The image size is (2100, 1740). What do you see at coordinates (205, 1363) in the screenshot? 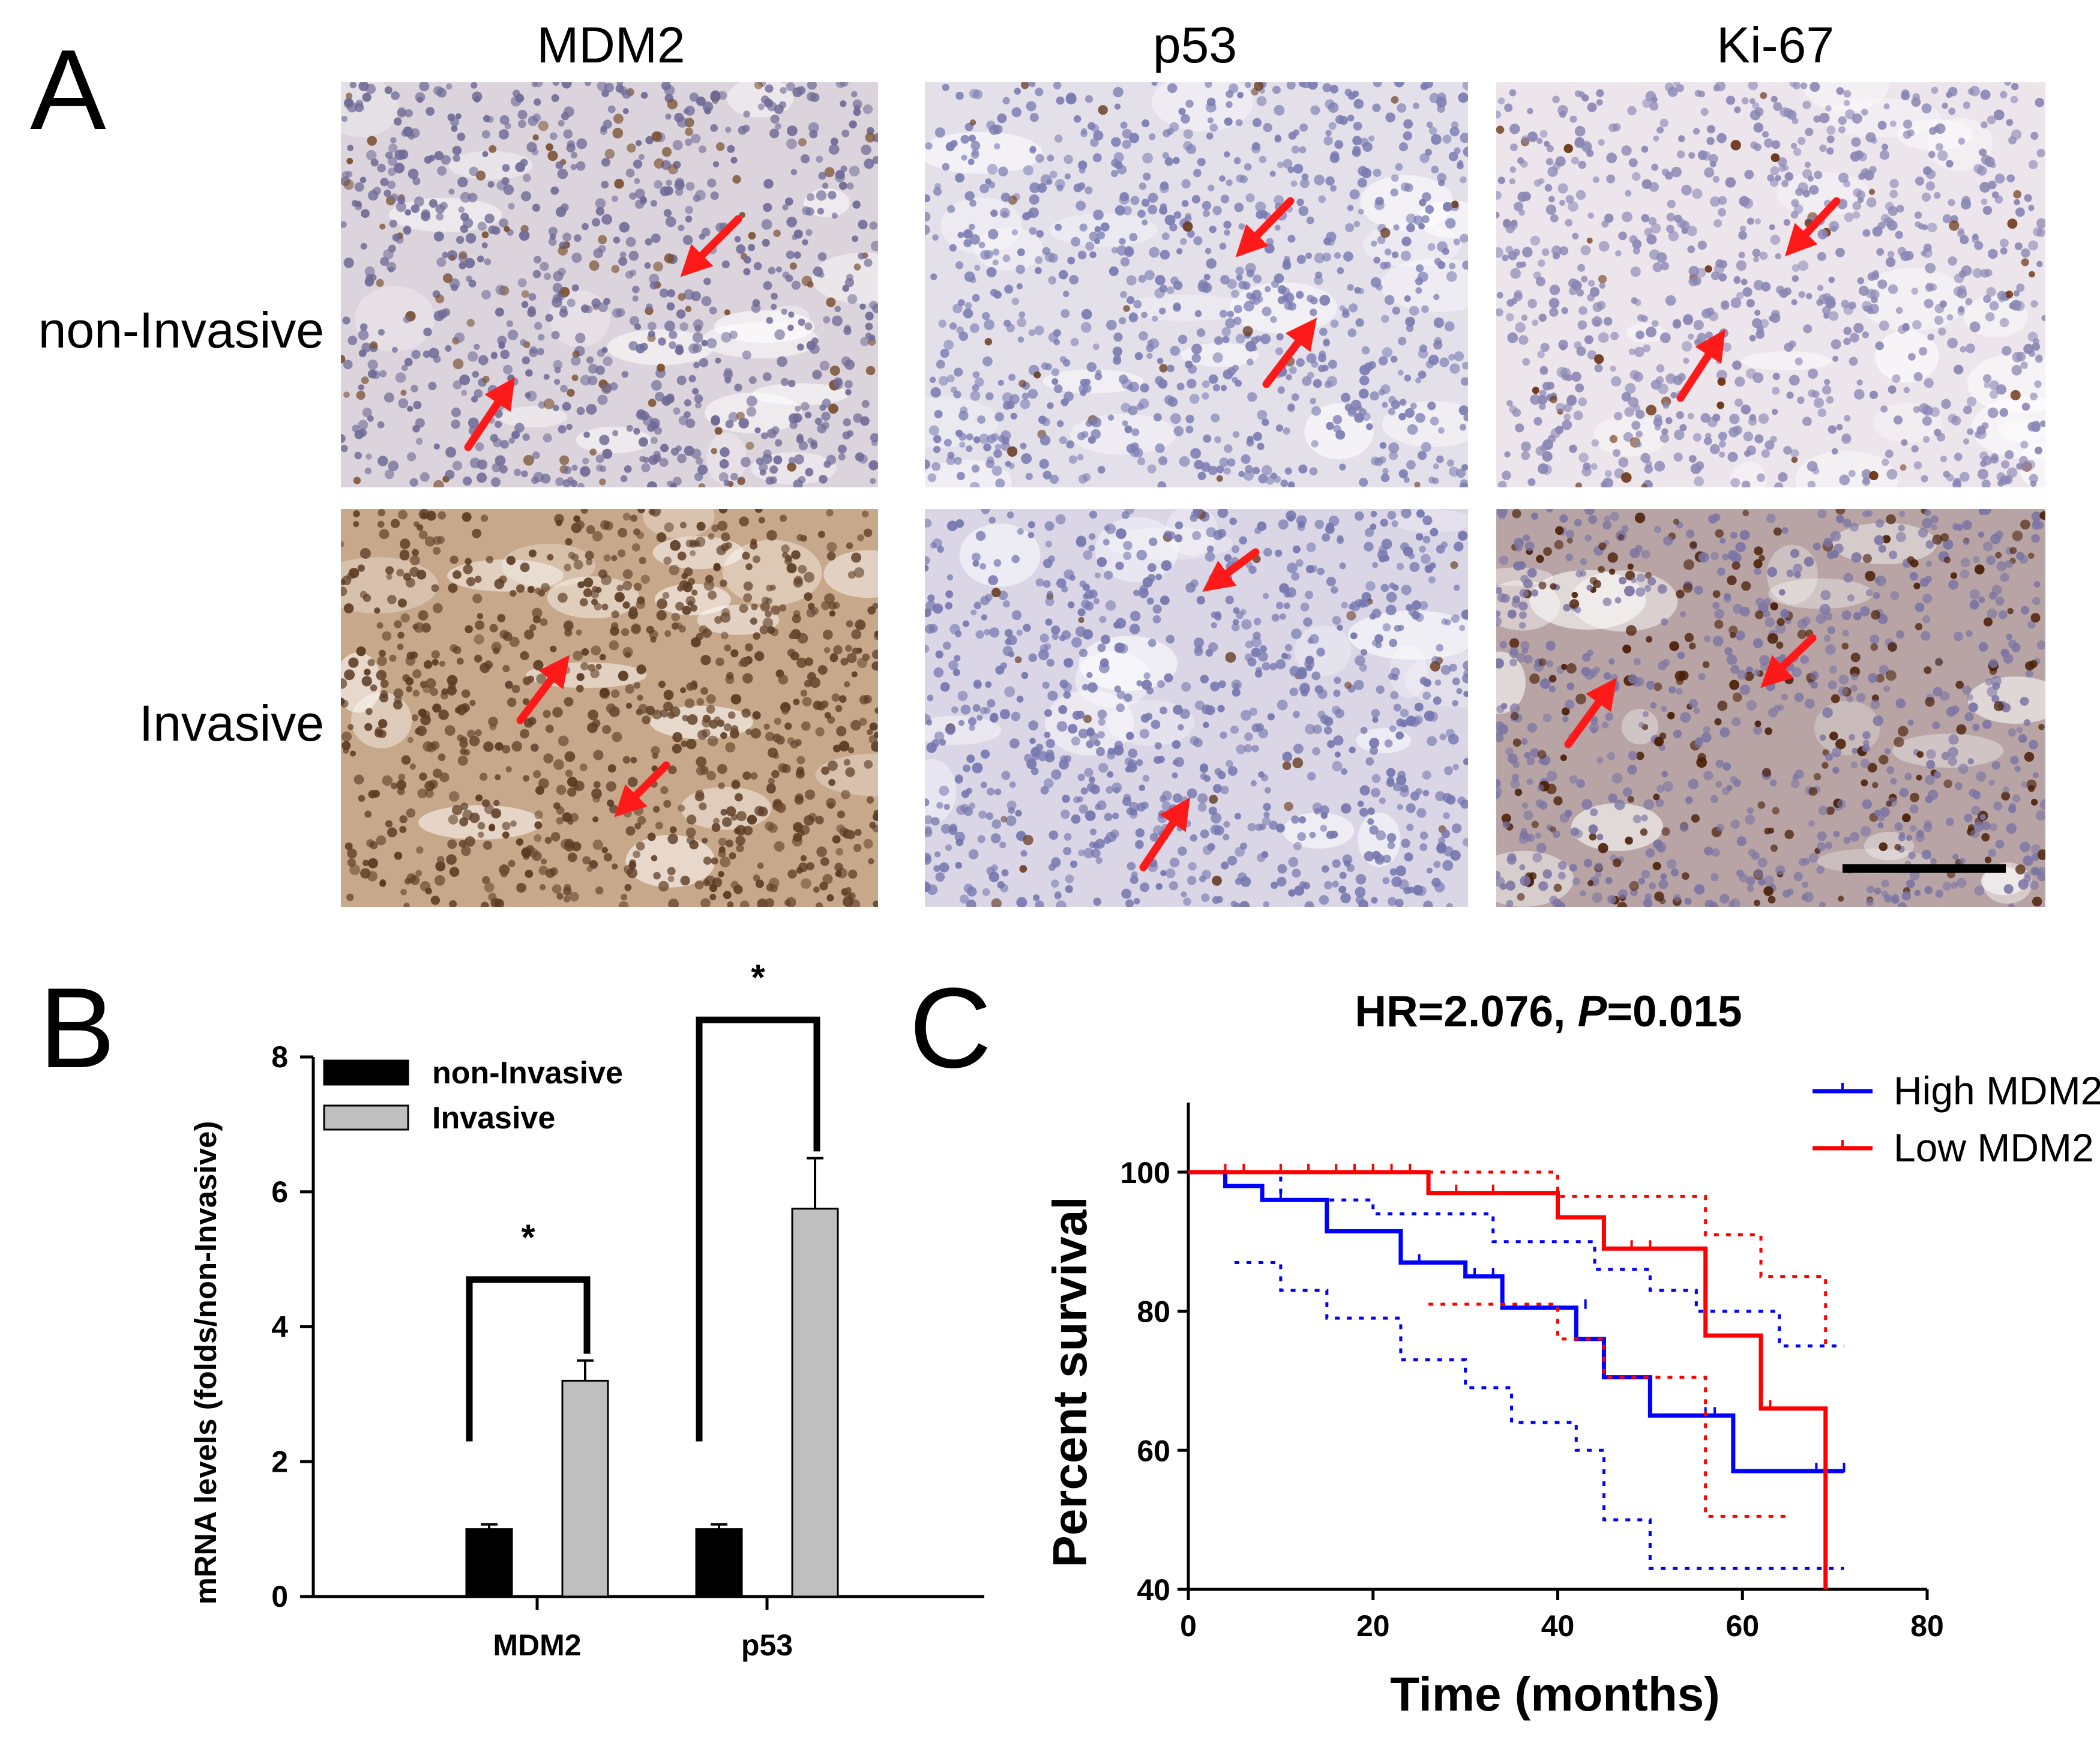
I see `y-axis-label: mRNA levels (folds/non-Invasive)` at bounding box center [205, 1363].